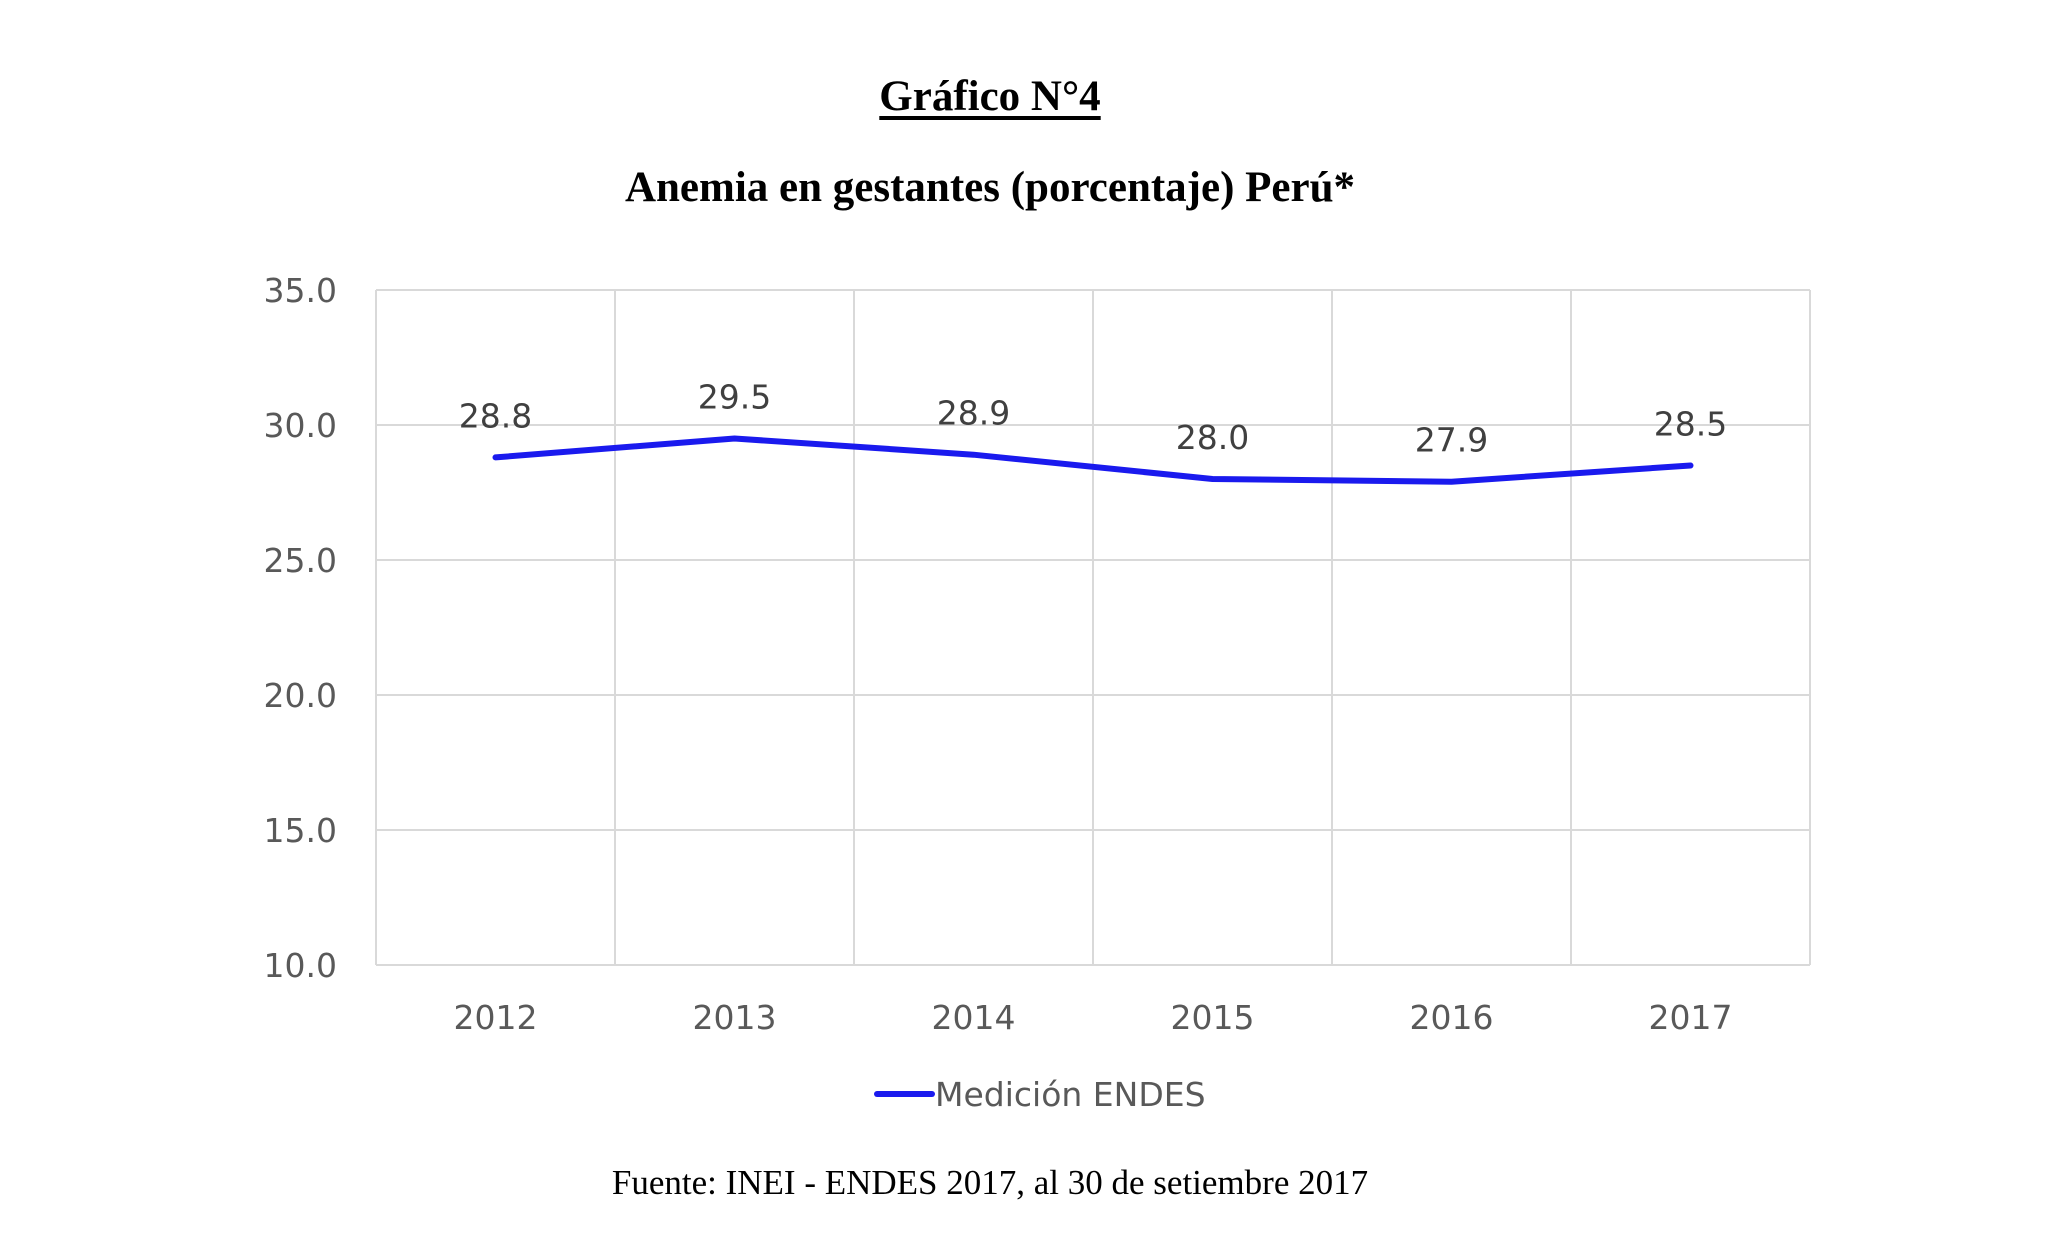 The height and width of the screenshot is (1244, 2056). What do you see at coordinates (1691, 1017) in the screenshot?
I see `x-tick-label: 2017` at bounding box center [1691, 1017].